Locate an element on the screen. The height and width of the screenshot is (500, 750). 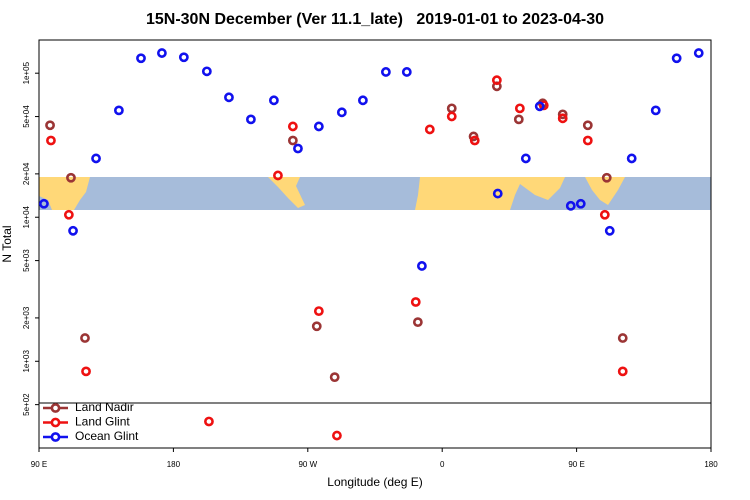
y-tick-label: 5e+04 is located at coordinates (26, 116).